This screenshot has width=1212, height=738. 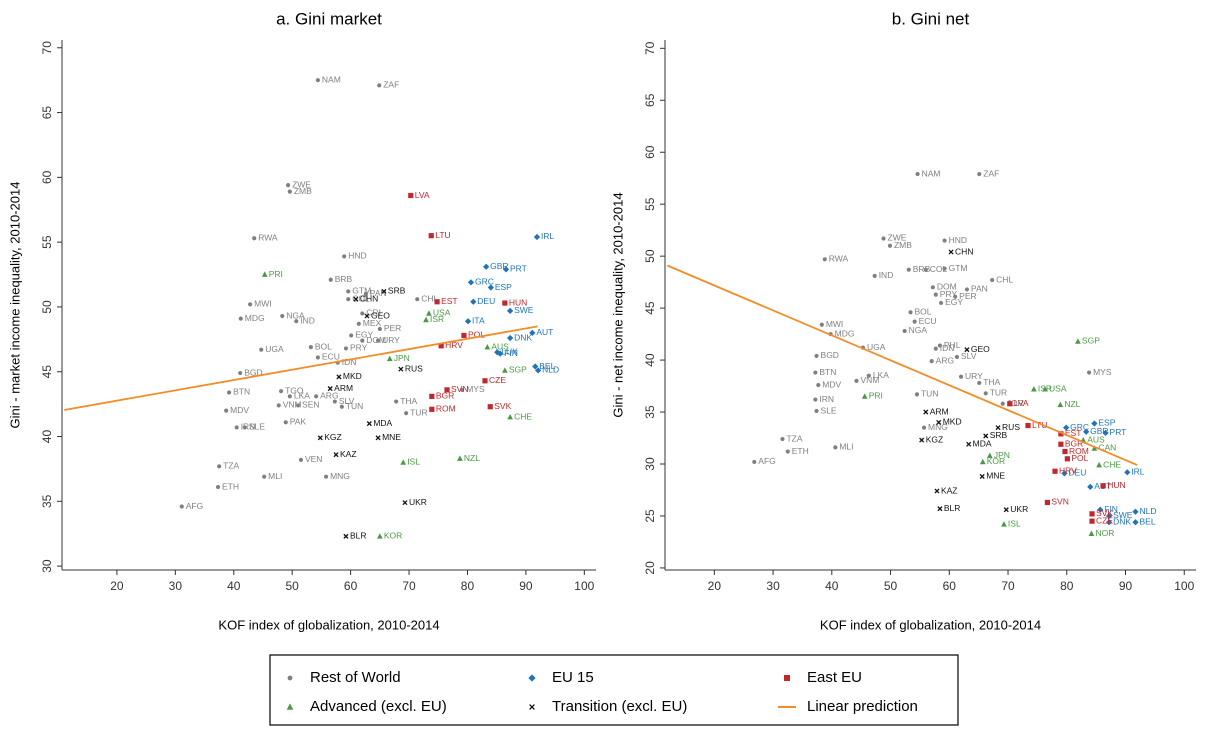 What do you see at coordinates (343, 388) in the screenshot?
I see `point-label: ARM` at bounding box center [343, 388].